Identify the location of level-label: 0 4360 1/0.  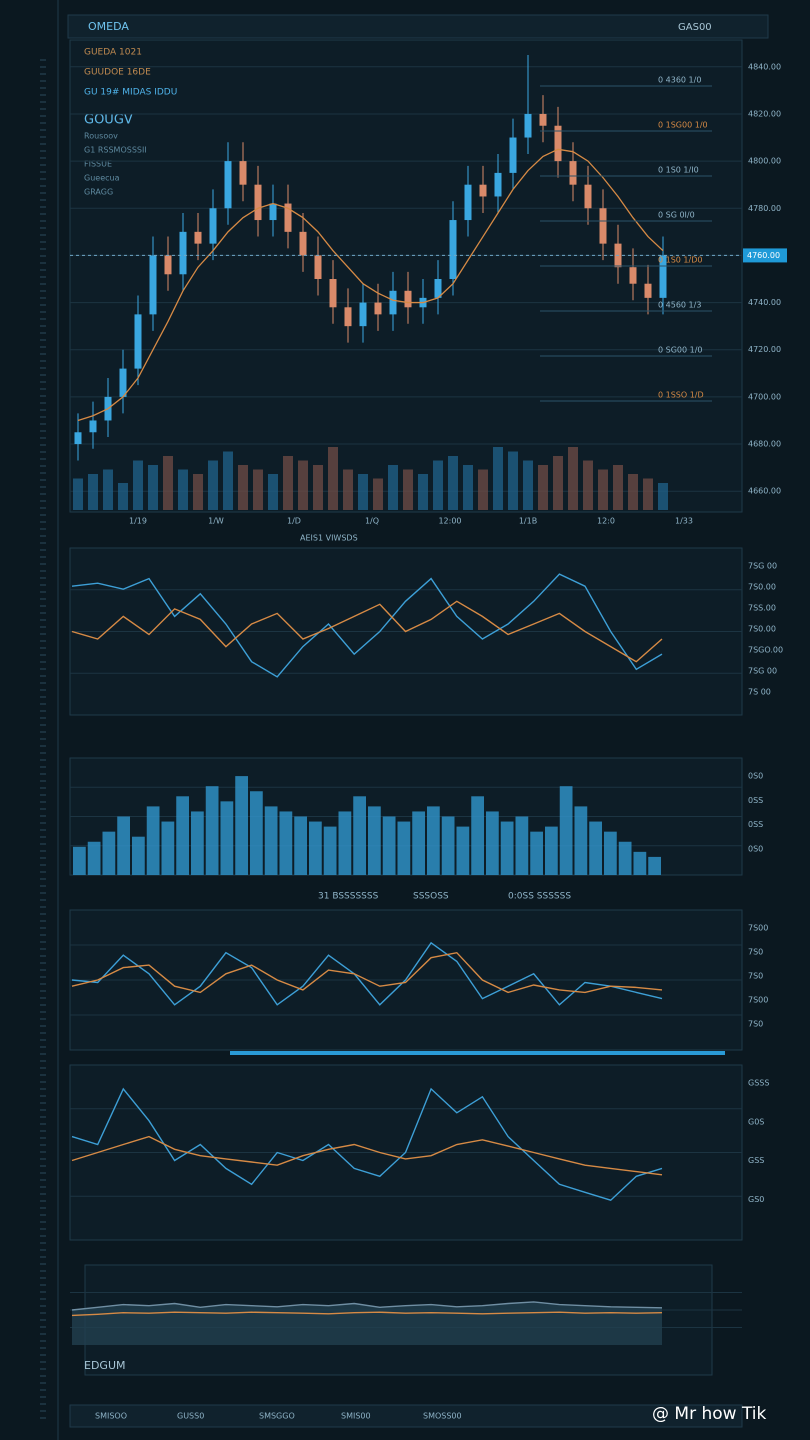
(679, 80).